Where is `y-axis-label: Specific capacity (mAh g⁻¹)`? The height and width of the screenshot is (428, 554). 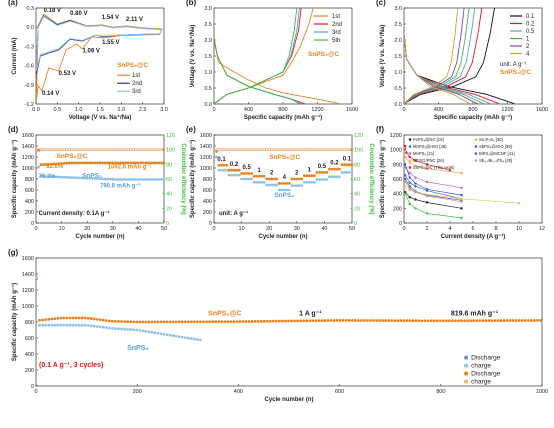
y-axis-label: Specific capacity (mAh g⁻¹) is located at coordinates (192, 179).